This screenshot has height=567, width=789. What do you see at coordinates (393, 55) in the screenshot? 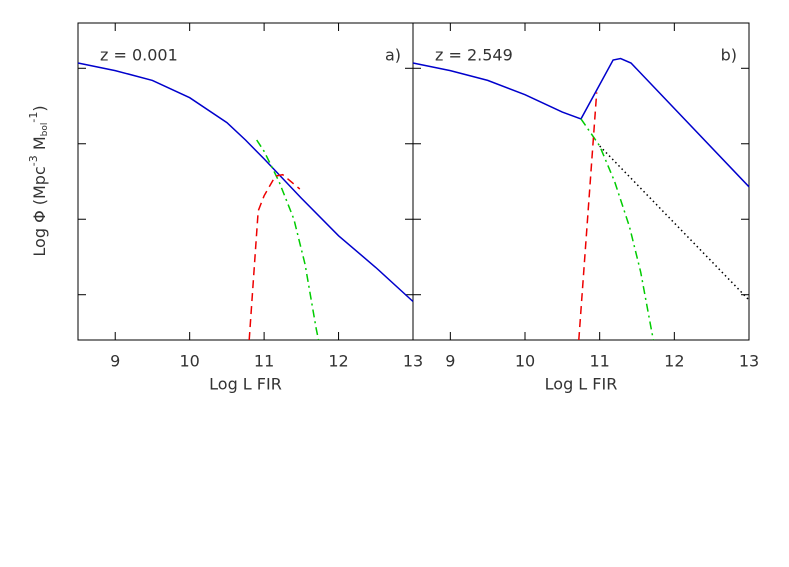
I see `panel-label: a)` at bounding box center [393, 55].